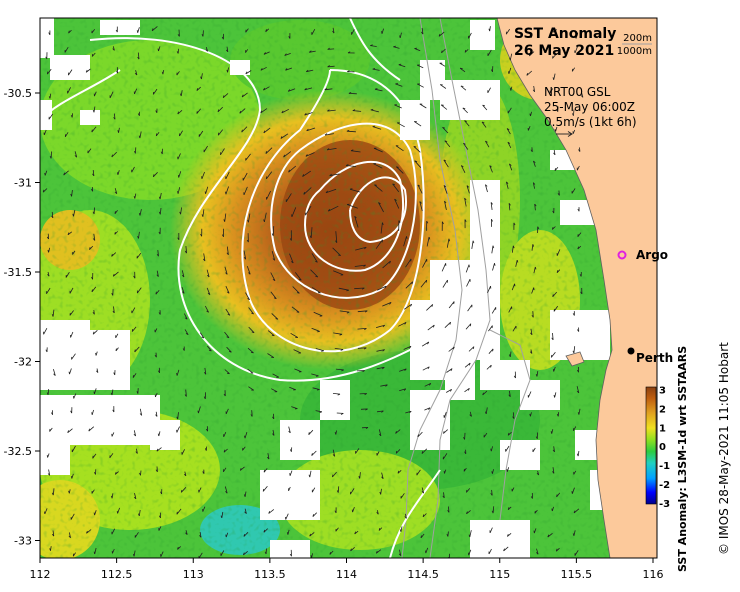 This screenshot has width=740, height=592. I want to click on colorbar, so click(651, 445).